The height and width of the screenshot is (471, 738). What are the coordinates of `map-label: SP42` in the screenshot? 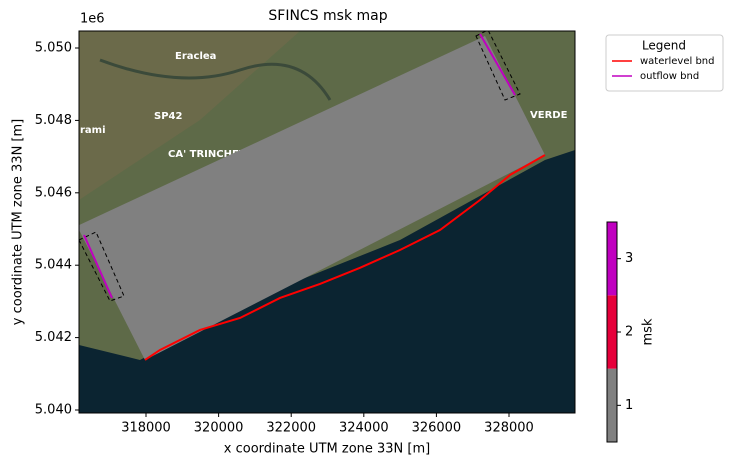 It's located at (168, 116).